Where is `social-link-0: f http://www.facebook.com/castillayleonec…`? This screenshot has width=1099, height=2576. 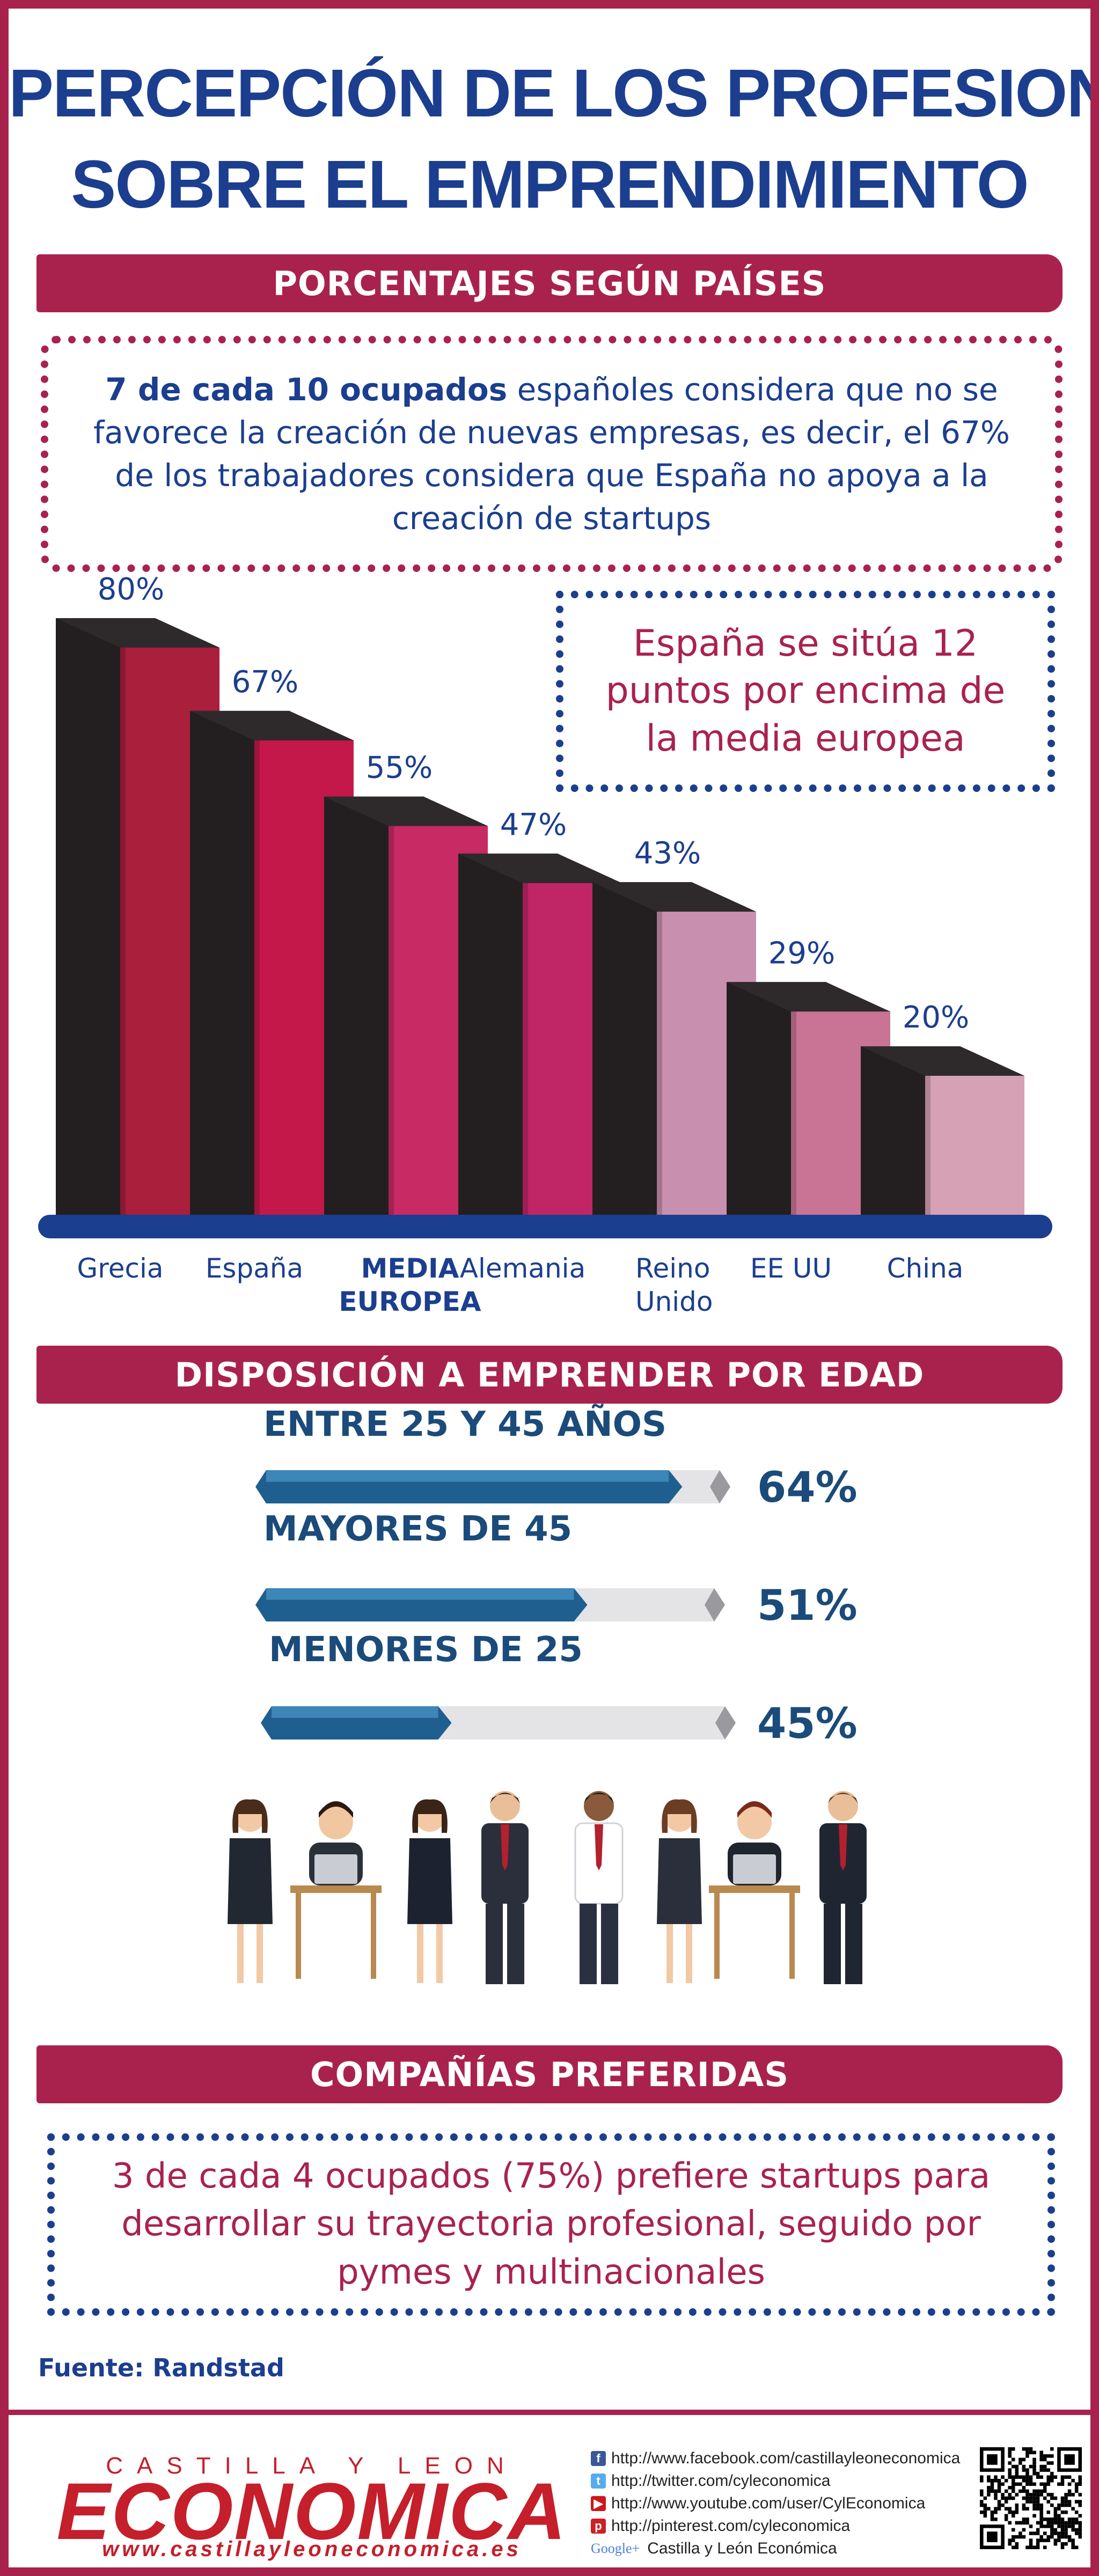
social-link-0: f http://www.facebook.com/castillayleonec… is located at coordinates (778, 2458).